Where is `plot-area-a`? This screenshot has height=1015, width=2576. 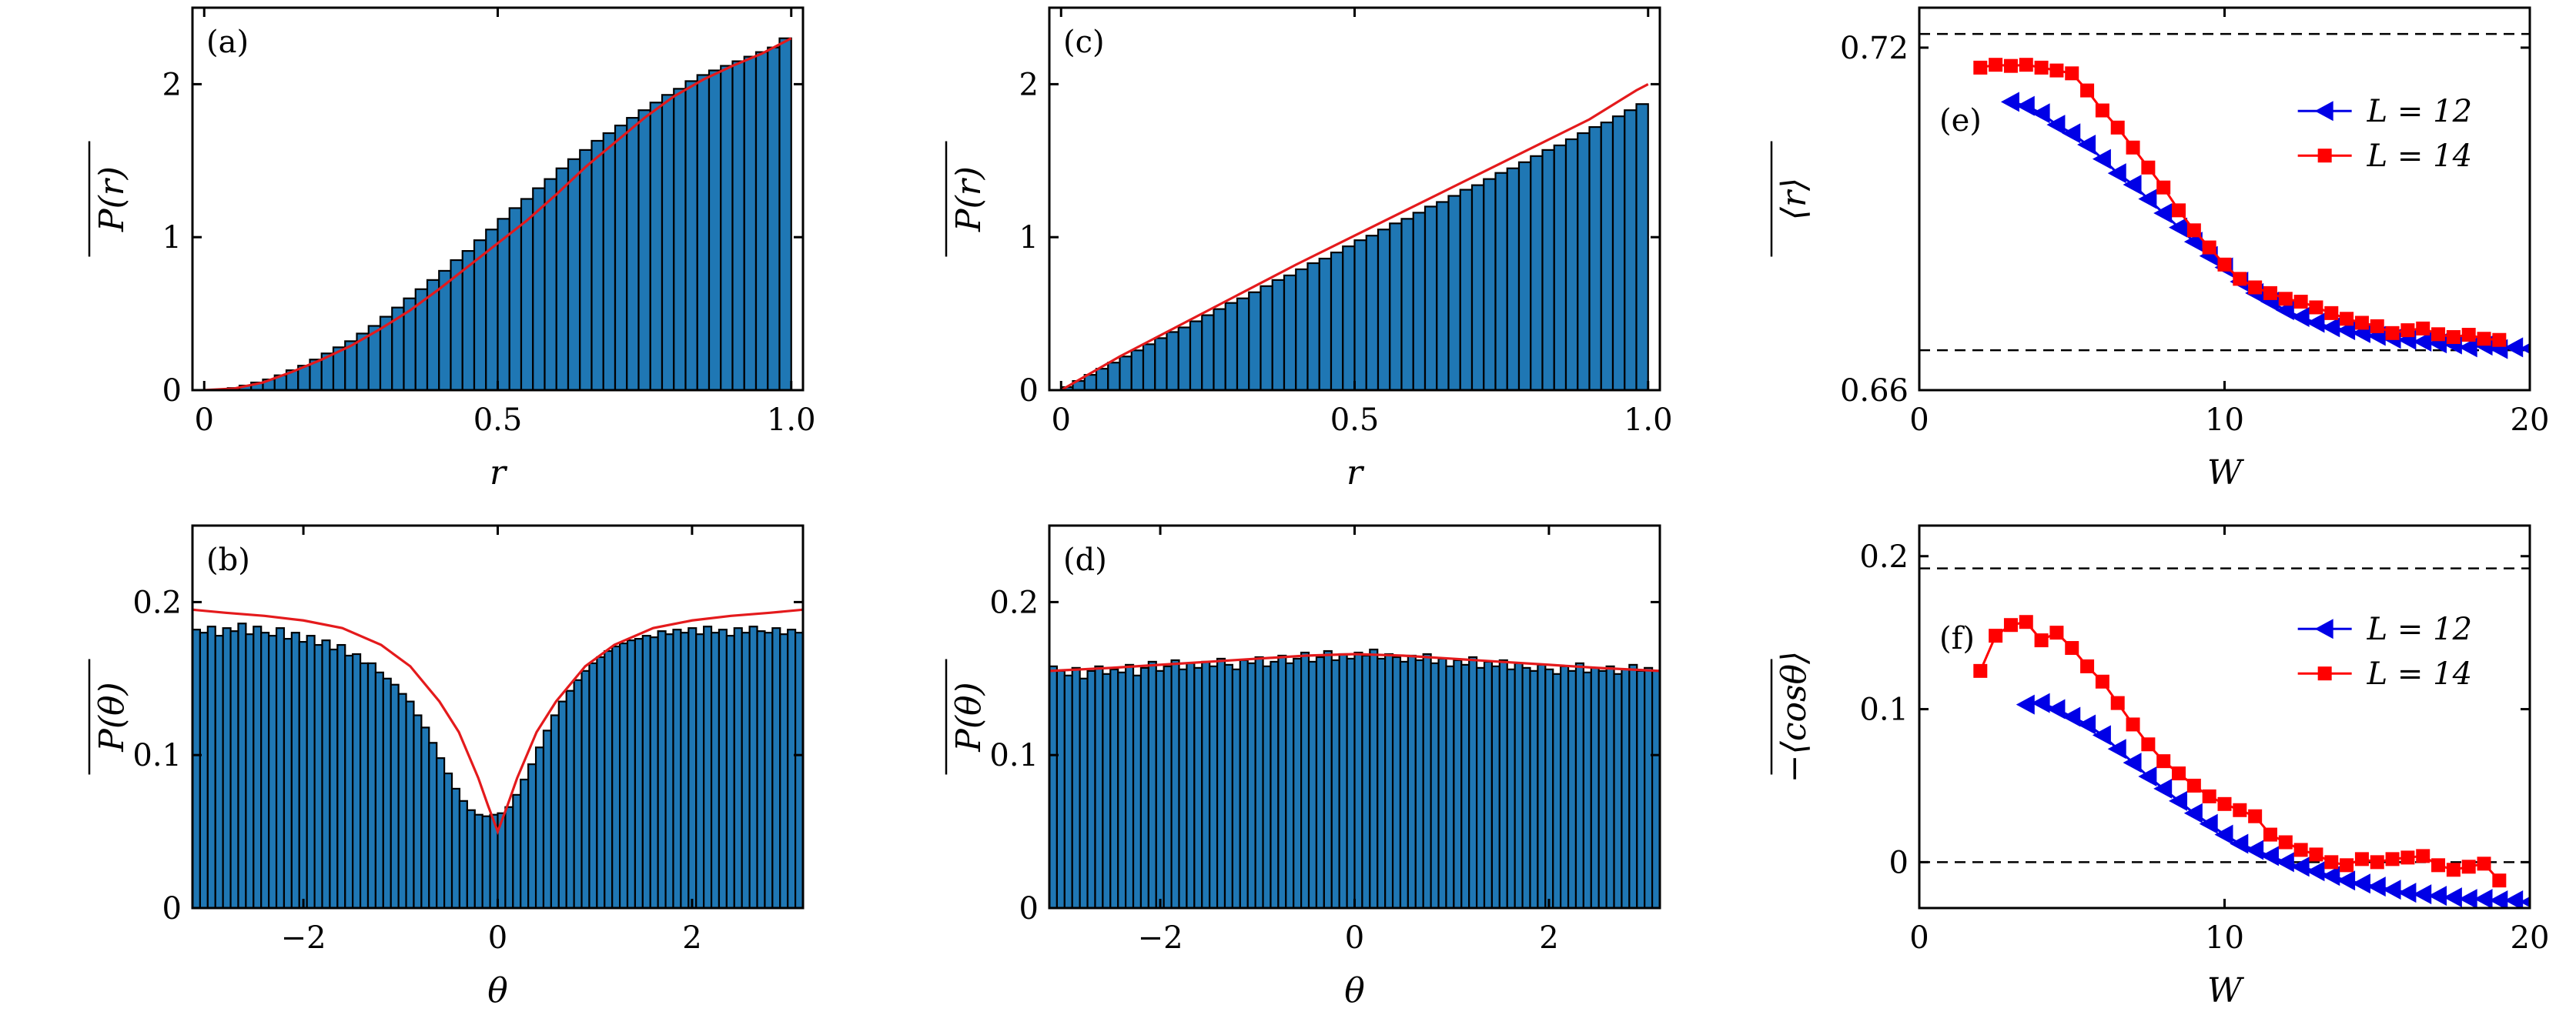 plot-area-a is located at coordinates (498, 213).